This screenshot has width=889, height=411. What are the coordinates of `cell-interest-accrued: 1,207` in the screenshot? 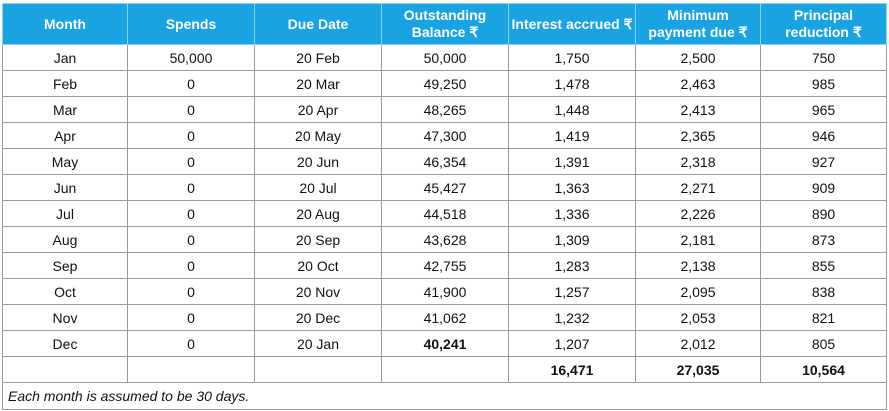 It's located at (572, 343).